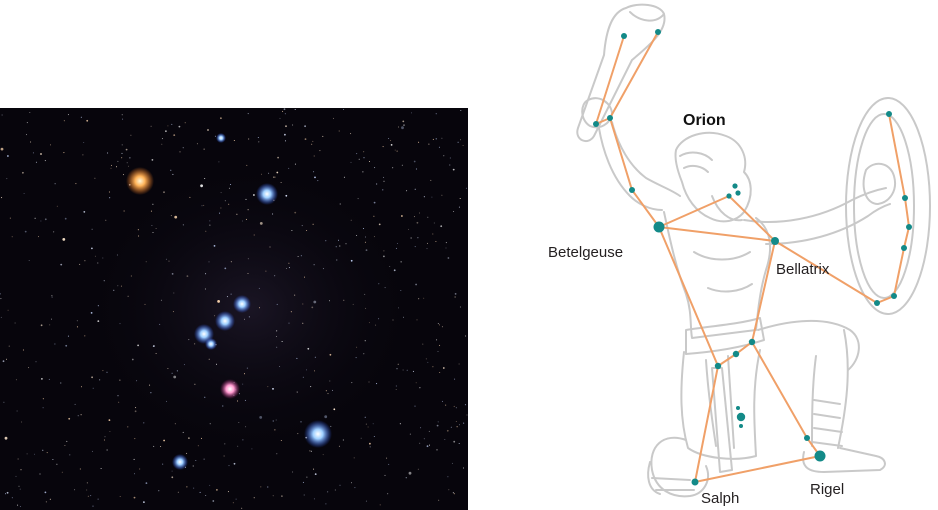 The height and width of the screenshot is (510, 938). What do you see at coordinates (884, 206) in the screenshot?
I see `shield-inner-outline` at bounding box center [884, 206].